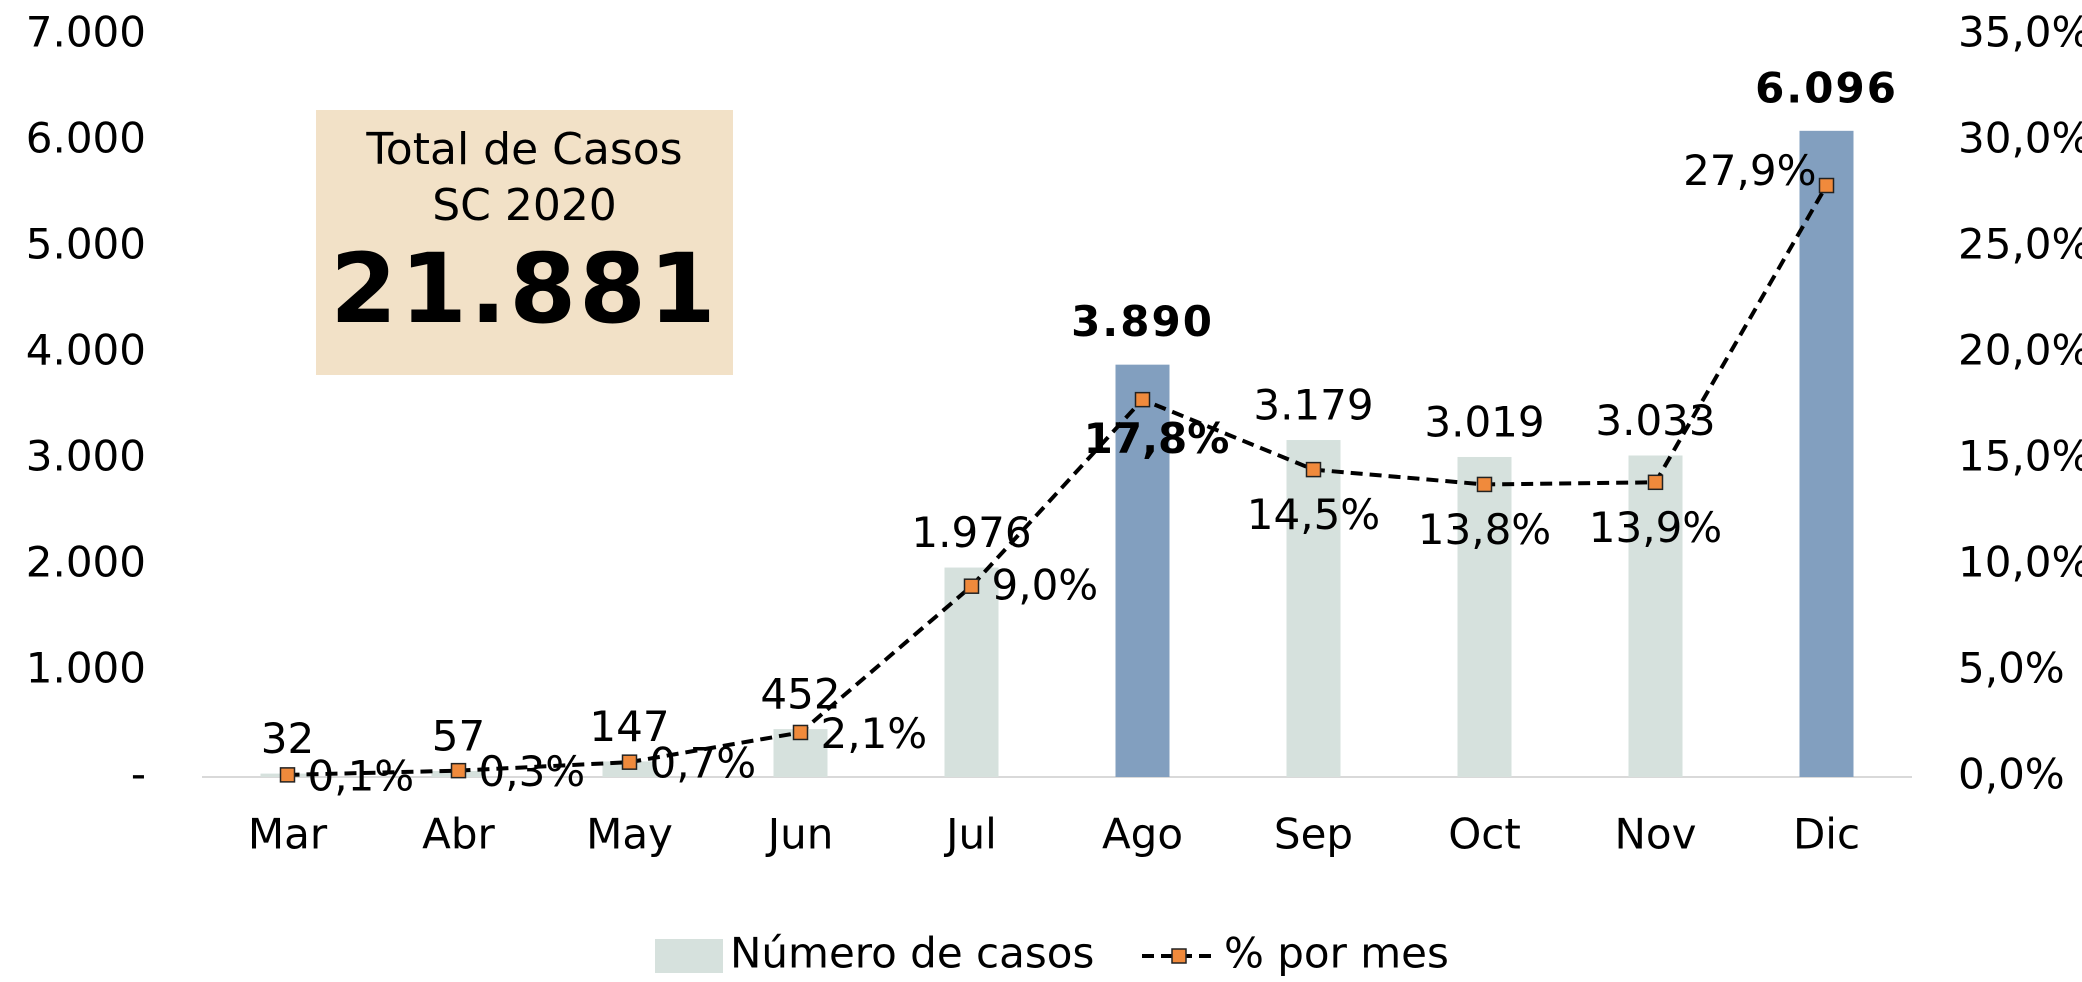 This screenshot has height=982, width=2082. What do you see at coordinates (1484, 529) in the screenshot?
I see `line-value-label: 13,8%` at bounding box center [1484, 529].